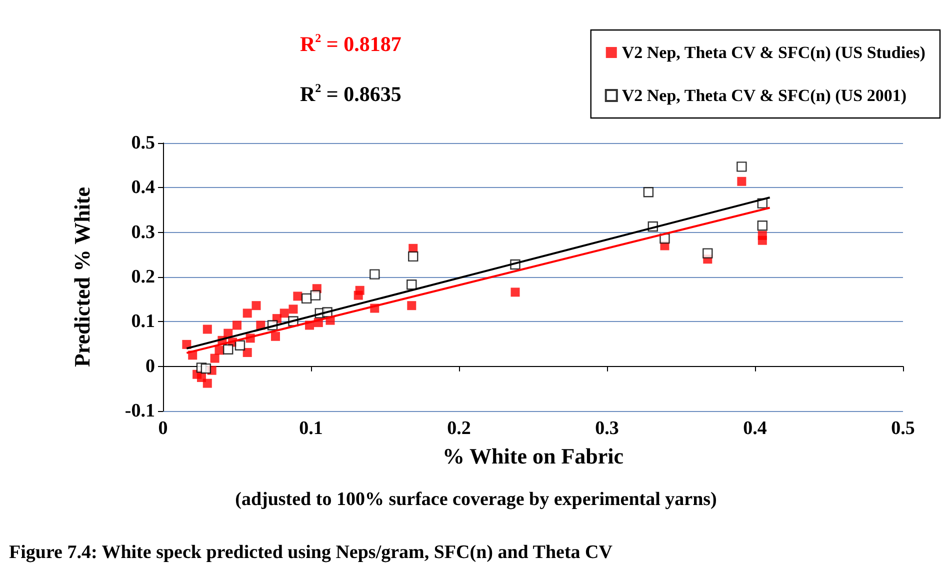 The height and width of the screenshot is (569, 952). Describe the element at coordinates (311, 552) in the screenshot. I see `text: Figure 7.4: White speck predicted using Neps/gram, SFC(n) and Theta CV` at that location.